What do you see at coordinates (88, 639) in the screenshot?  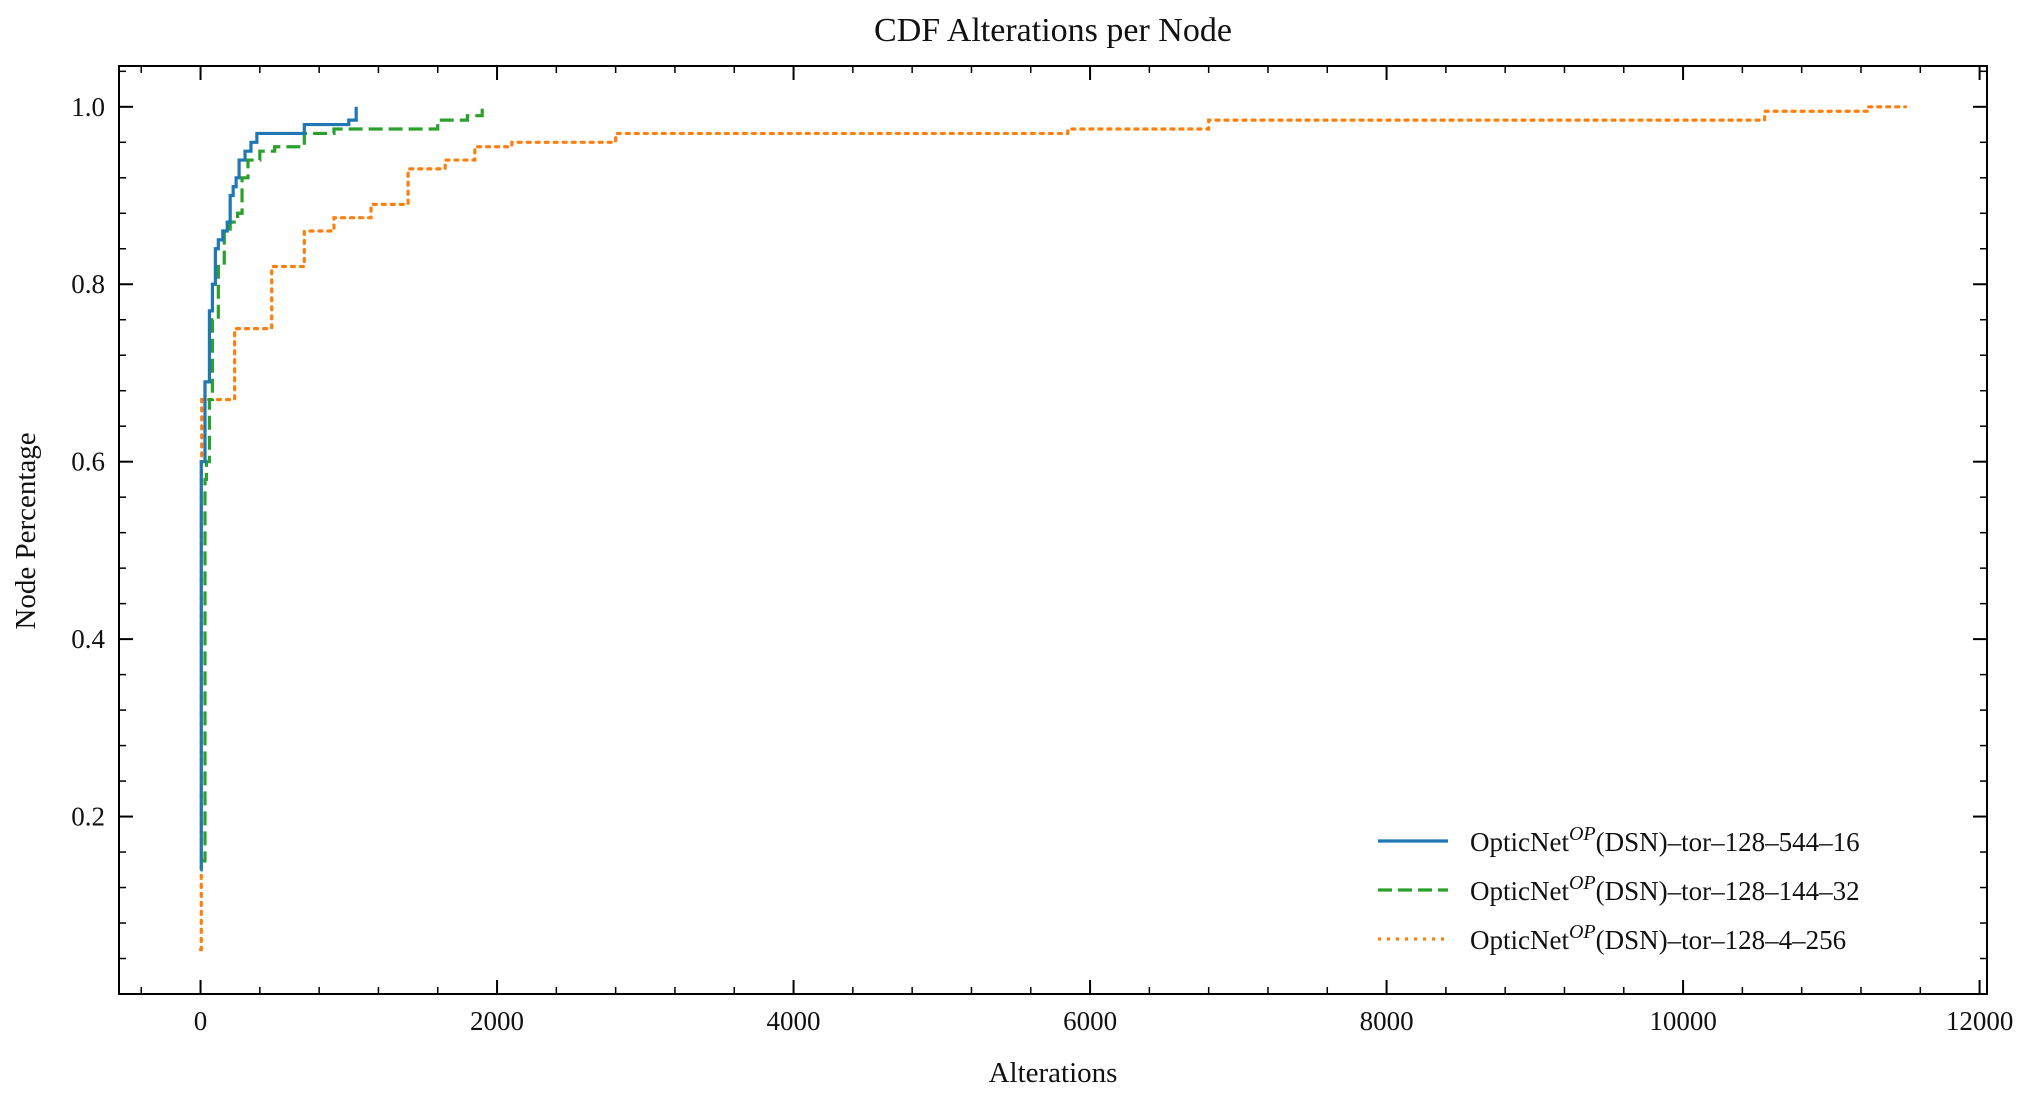 I see `y-tick-label: 0.4` at bounding box center [88, 639].